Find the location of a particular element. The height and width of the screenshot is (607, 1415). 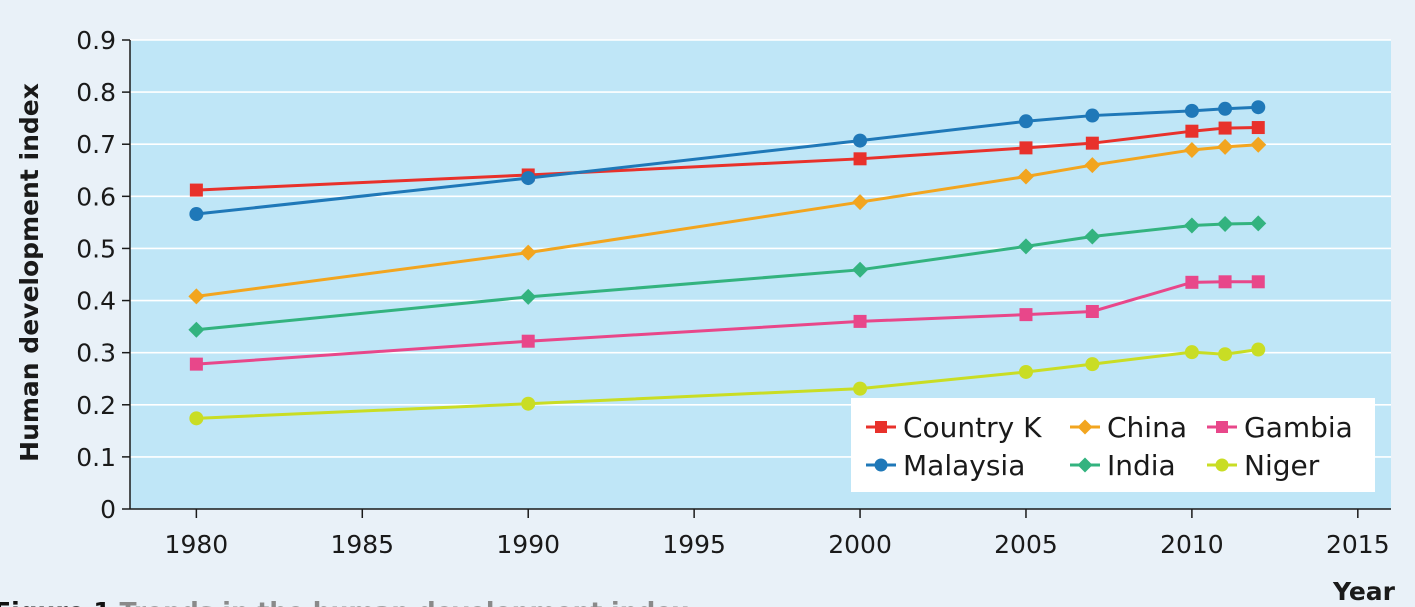

y-tick-label: 0.9 is located at coordinates (96, 40).